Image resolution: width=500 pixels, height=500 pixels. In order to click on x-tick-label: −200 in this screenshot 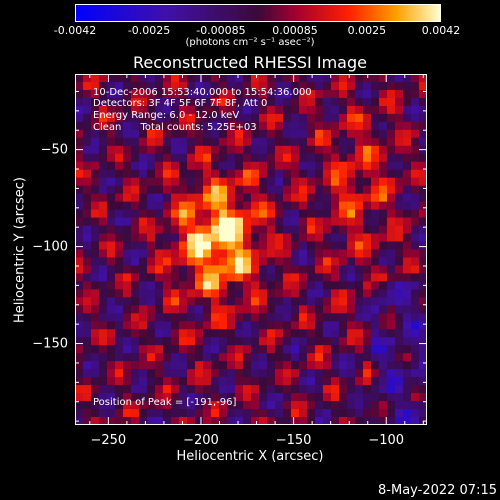, I will do `click(201, 440)`.